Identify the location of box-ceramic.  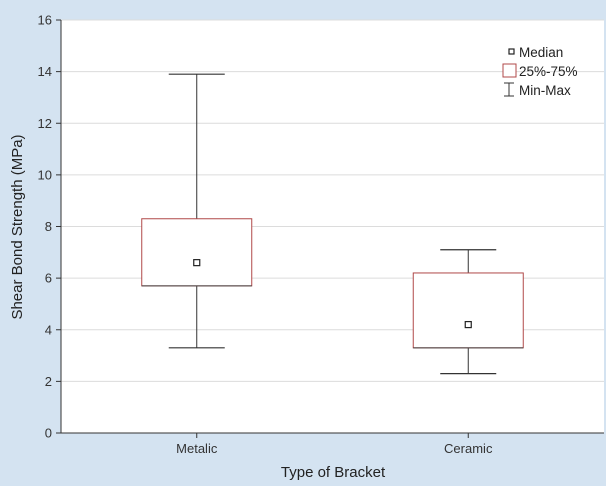
(468, 312).